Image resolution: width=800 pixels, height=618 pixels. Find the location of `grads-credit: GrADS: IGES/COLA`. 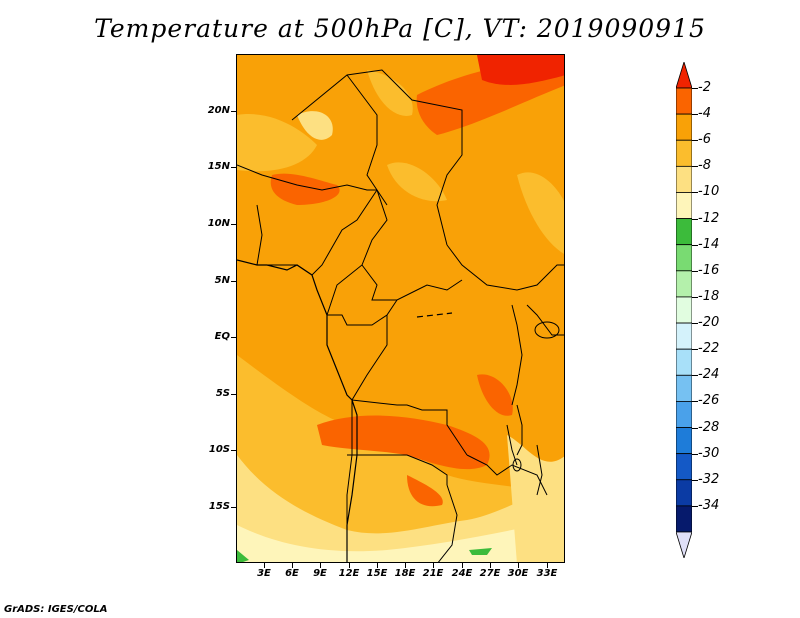

grads-credit: GrADS: IGES/COLA is located at coordinates (56, 609).